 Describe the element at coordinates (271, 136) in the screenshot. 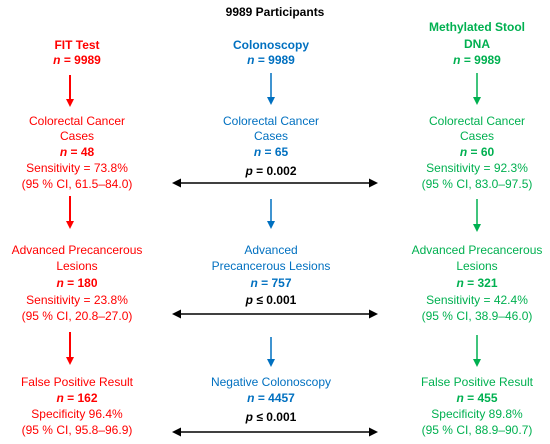

I see `colonoscopy-crc-label-line2: Cases` at that location.